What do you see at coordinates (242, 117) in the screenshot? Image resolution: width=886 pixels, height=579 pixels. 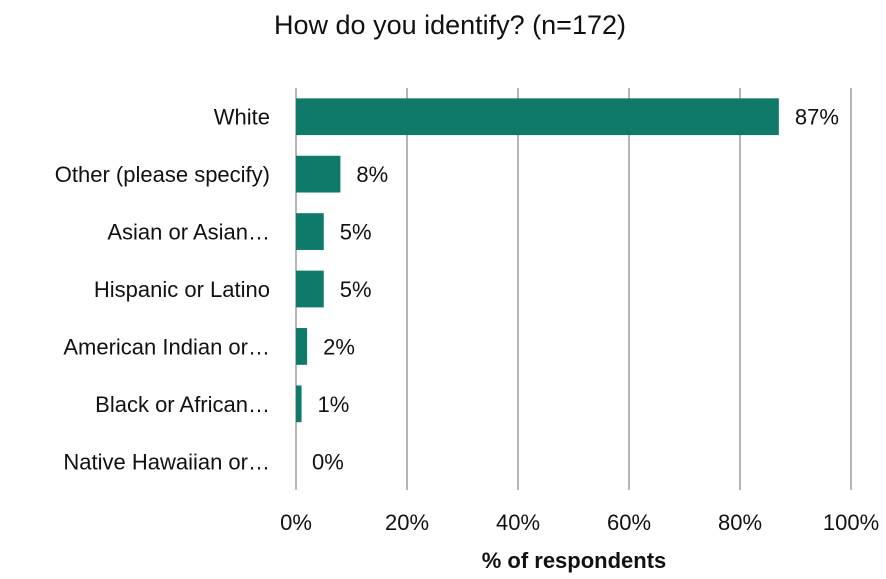 I see `category-label: White` at bounding box center [242, 117].